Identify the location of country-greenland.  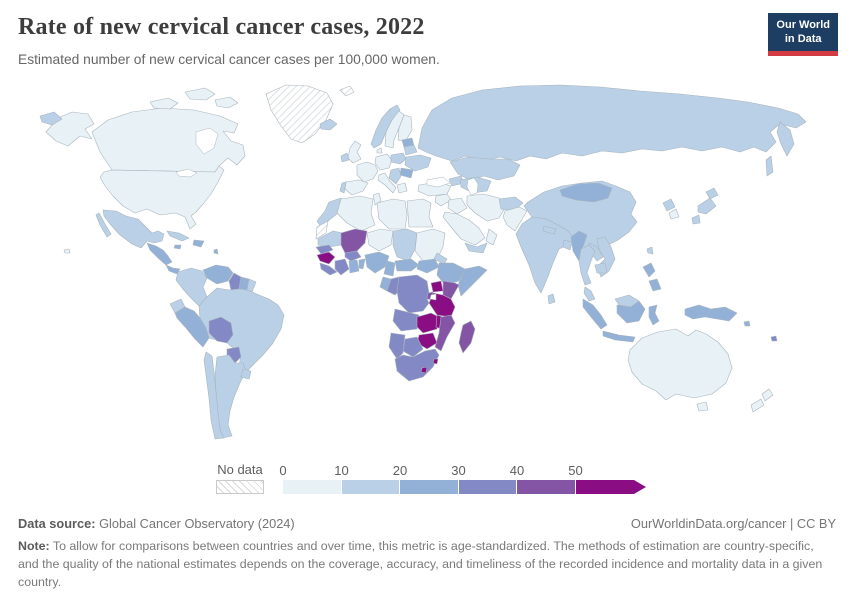
(299, 114).